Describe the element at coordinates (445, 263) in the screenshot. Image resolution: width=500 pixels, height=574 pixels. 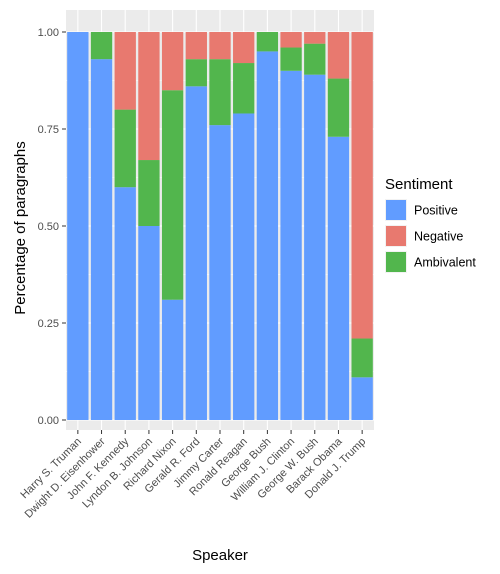
I see `legend-label-ambivalent: Ambivalent` at that location.